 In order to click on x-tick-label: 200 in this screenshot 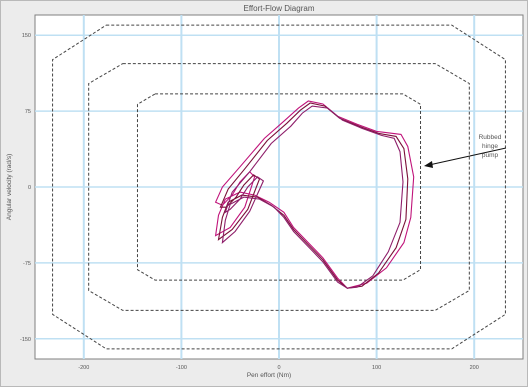, I will do `click(474, 368)`.